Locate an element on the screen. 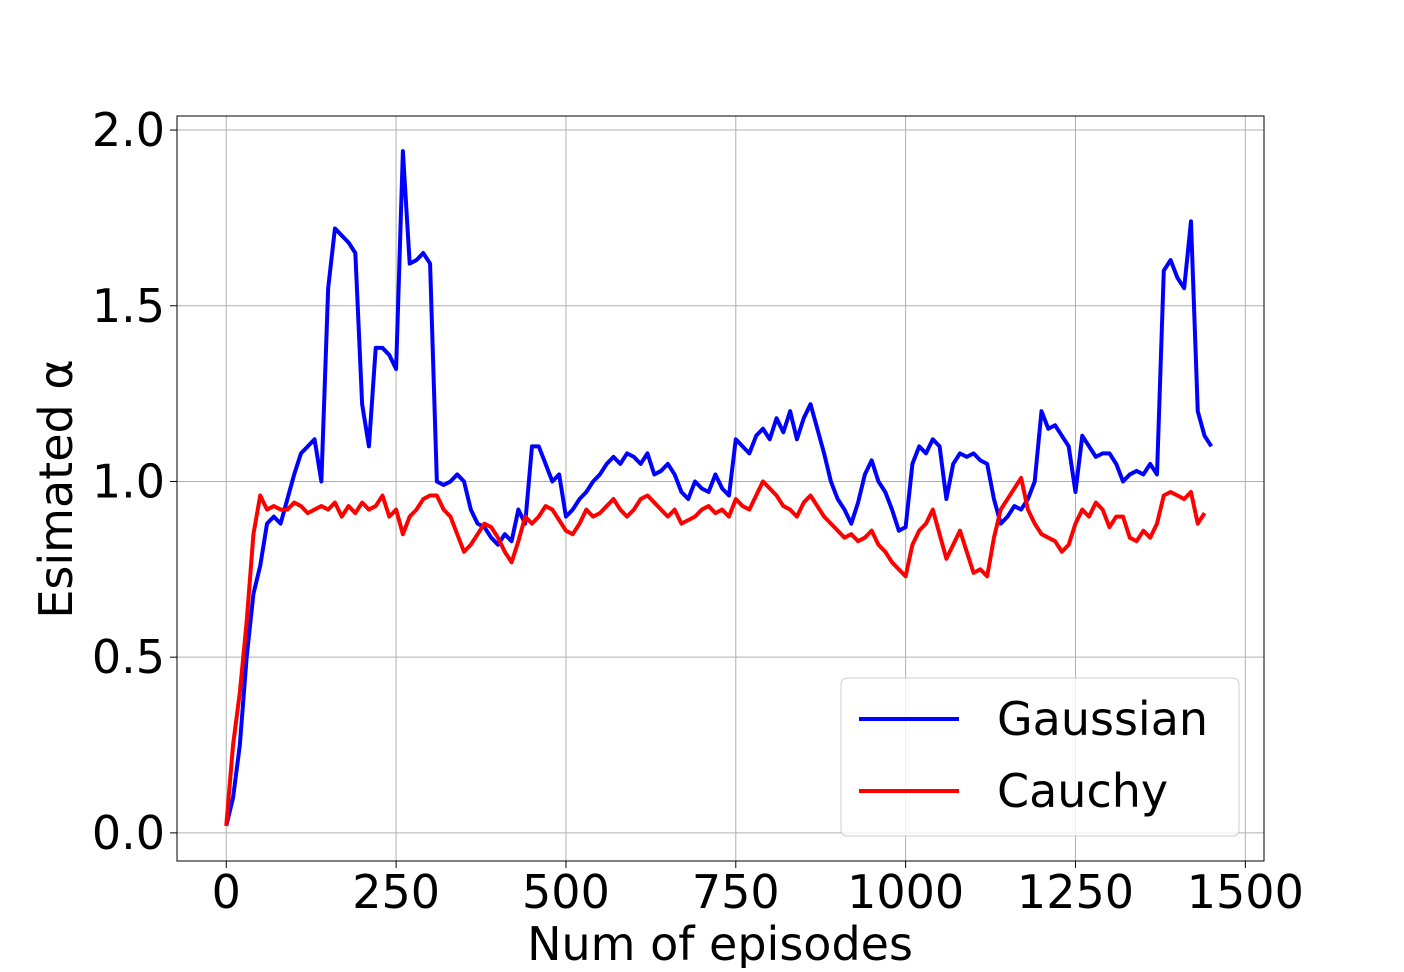  y-tick-label: 2.0 is located at coordinates (128, 130).